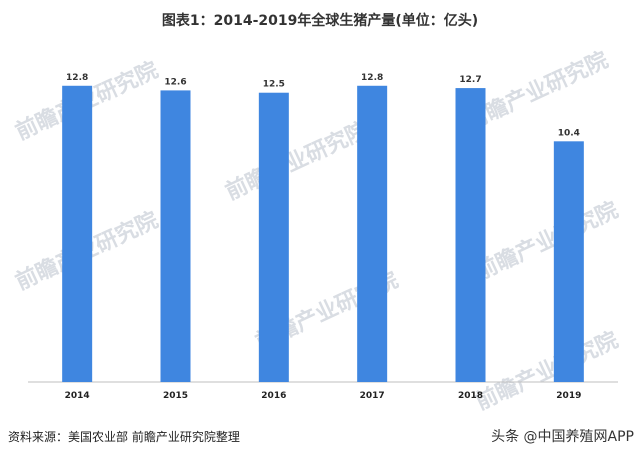  I want to click on data-label-2019: 10.4, so click(569, 133).